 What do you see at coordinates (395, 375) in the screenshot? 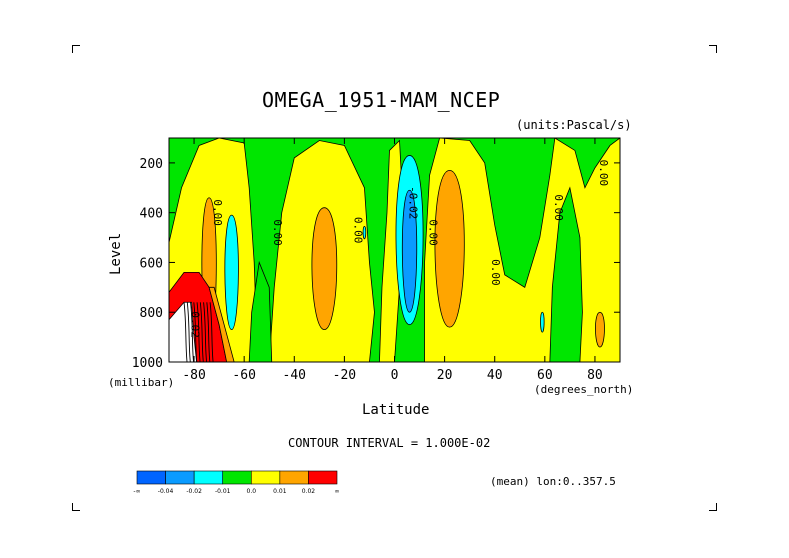
I see `x-tick-label: 0` at bounding box center [395, 375].